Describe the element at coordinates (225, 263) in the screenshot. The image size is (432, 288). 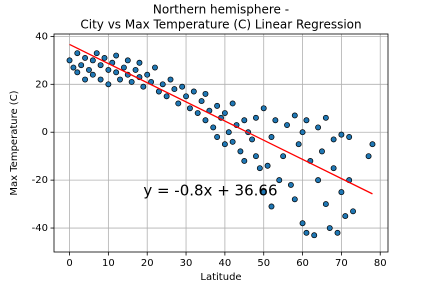
I see `x-tick-label: 40` at that location.